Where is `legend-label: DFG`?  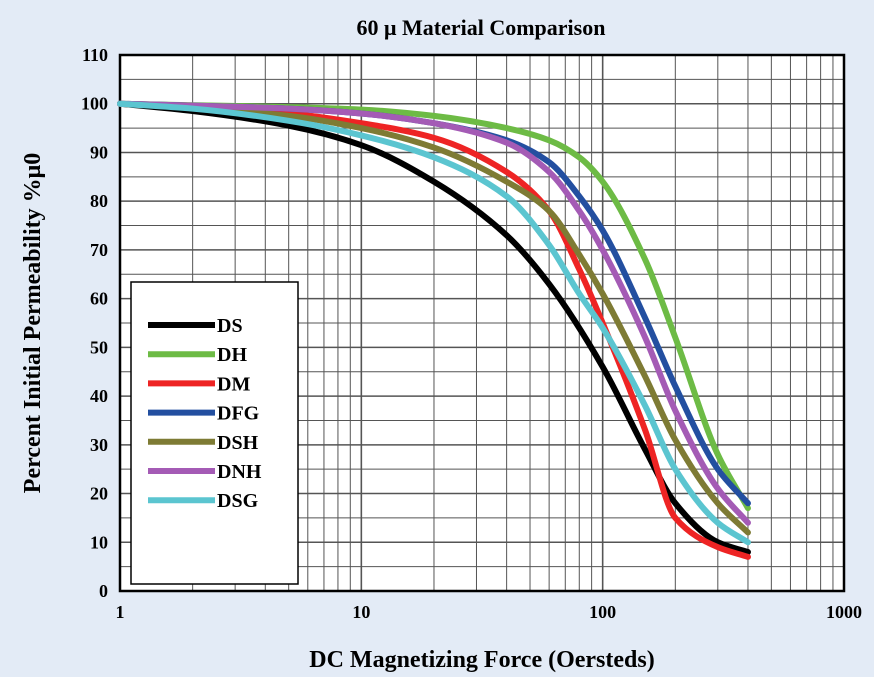 legend-label: DFG is located at coordinates (238, 414).